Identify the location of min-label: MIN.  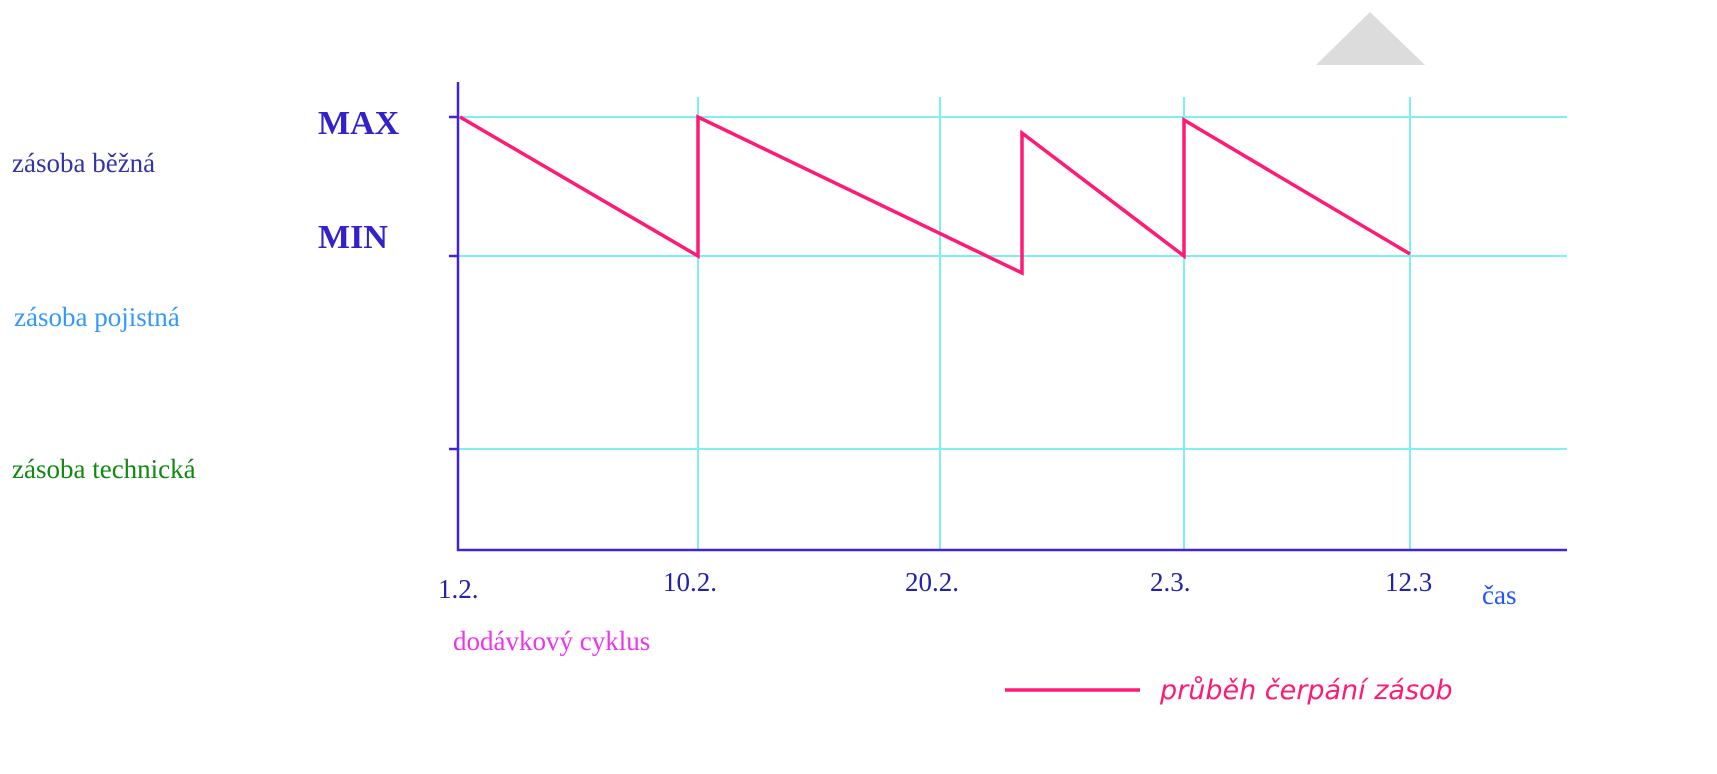
(353, 237).